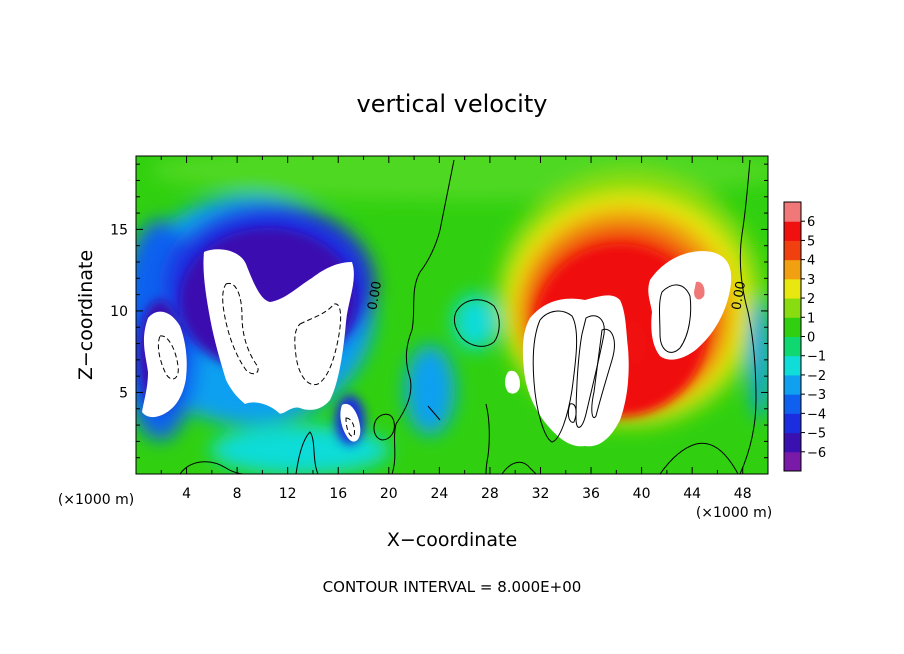 This screenshot has width=904, height=654. Describe the element at coordinates (811, 338) in the screenshot. I see `colorbar-tick-label: 0` at that location.